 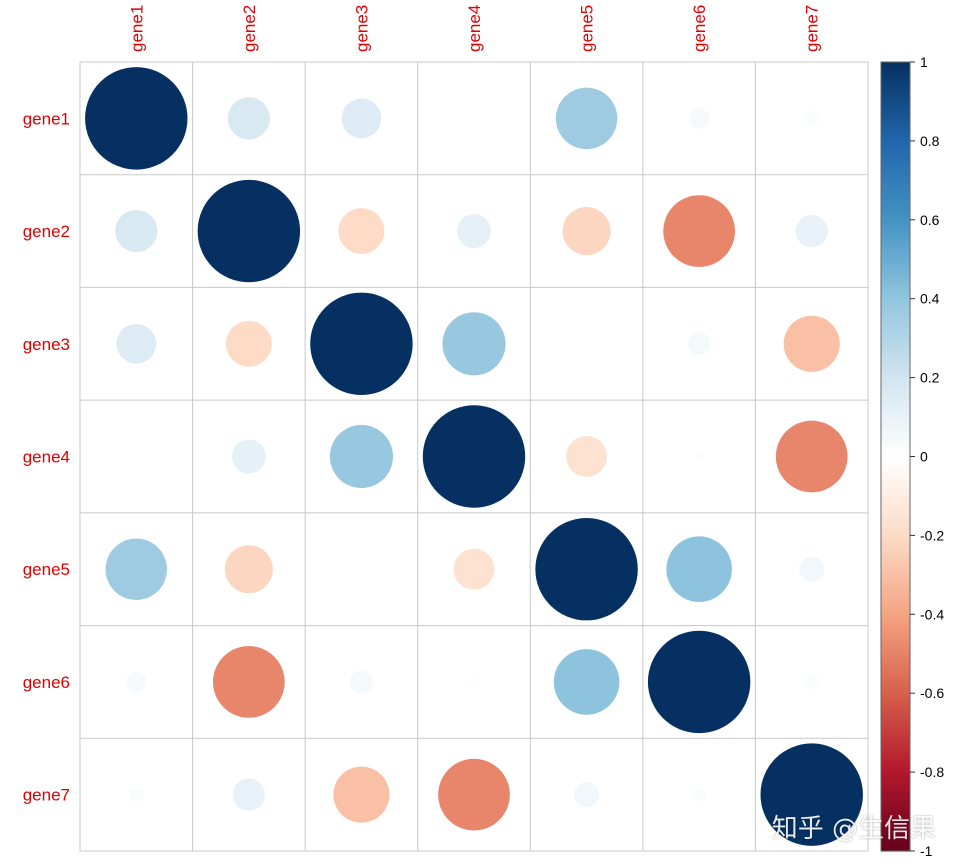 I want to click on corr-circle-gene2-gene6, so click(x=699, y=231).